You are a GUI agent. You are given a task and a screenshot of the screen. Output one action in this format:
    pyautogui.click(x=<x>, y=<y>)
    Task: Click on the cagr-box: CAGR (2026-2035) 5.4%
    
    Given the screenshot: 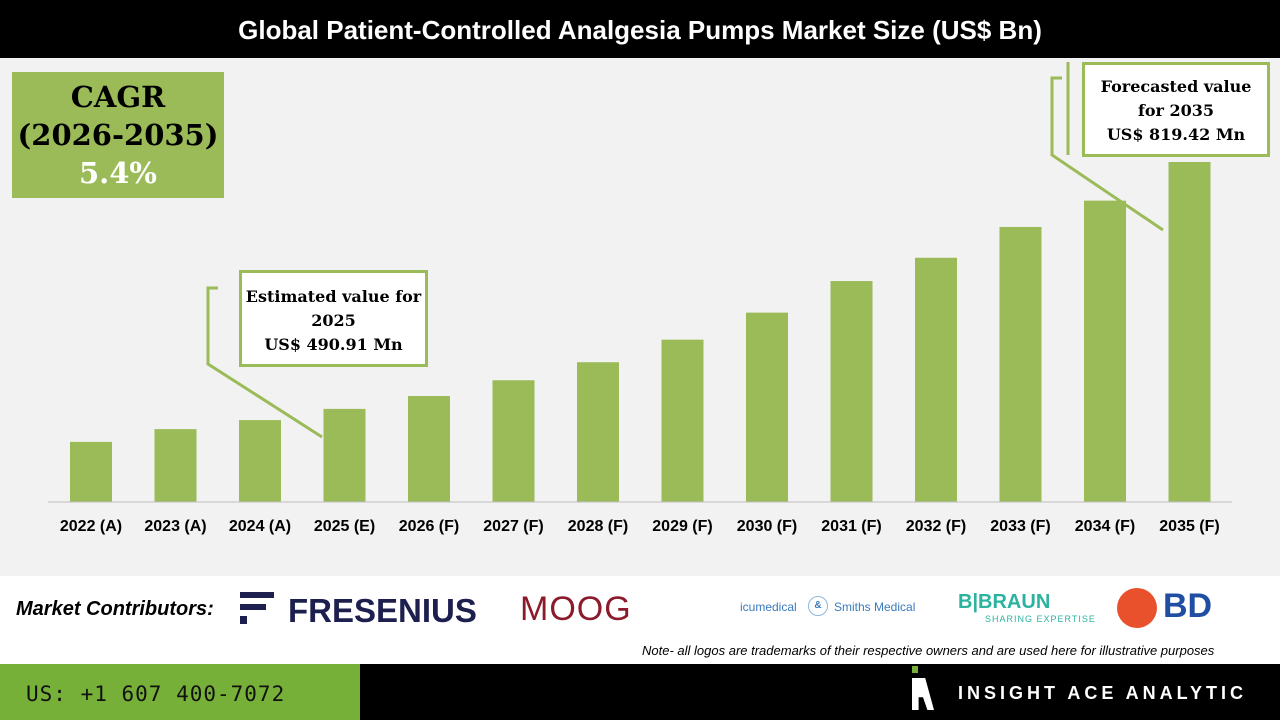 What is the action you would take?
    pyautogui.click(x=118, y=135)
    